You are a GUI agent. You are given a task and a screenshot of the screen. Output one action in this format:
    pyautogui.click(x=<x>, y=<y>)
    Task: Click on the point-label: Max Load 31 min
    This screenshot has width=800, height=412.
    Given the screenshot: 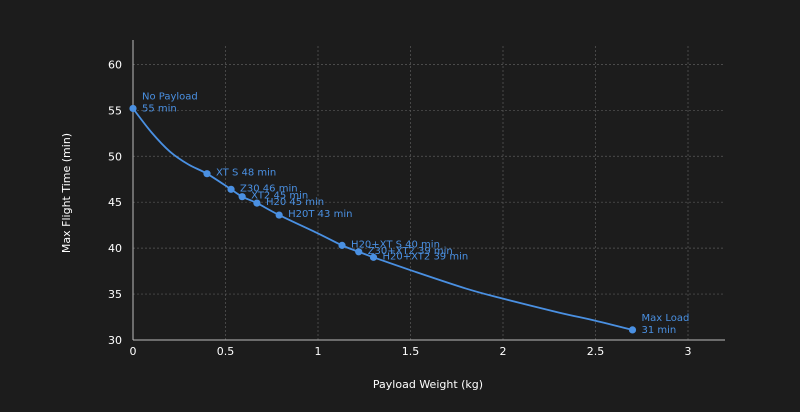 What is the action you would take?
    pyautogui.click(x=666, y=324)
    